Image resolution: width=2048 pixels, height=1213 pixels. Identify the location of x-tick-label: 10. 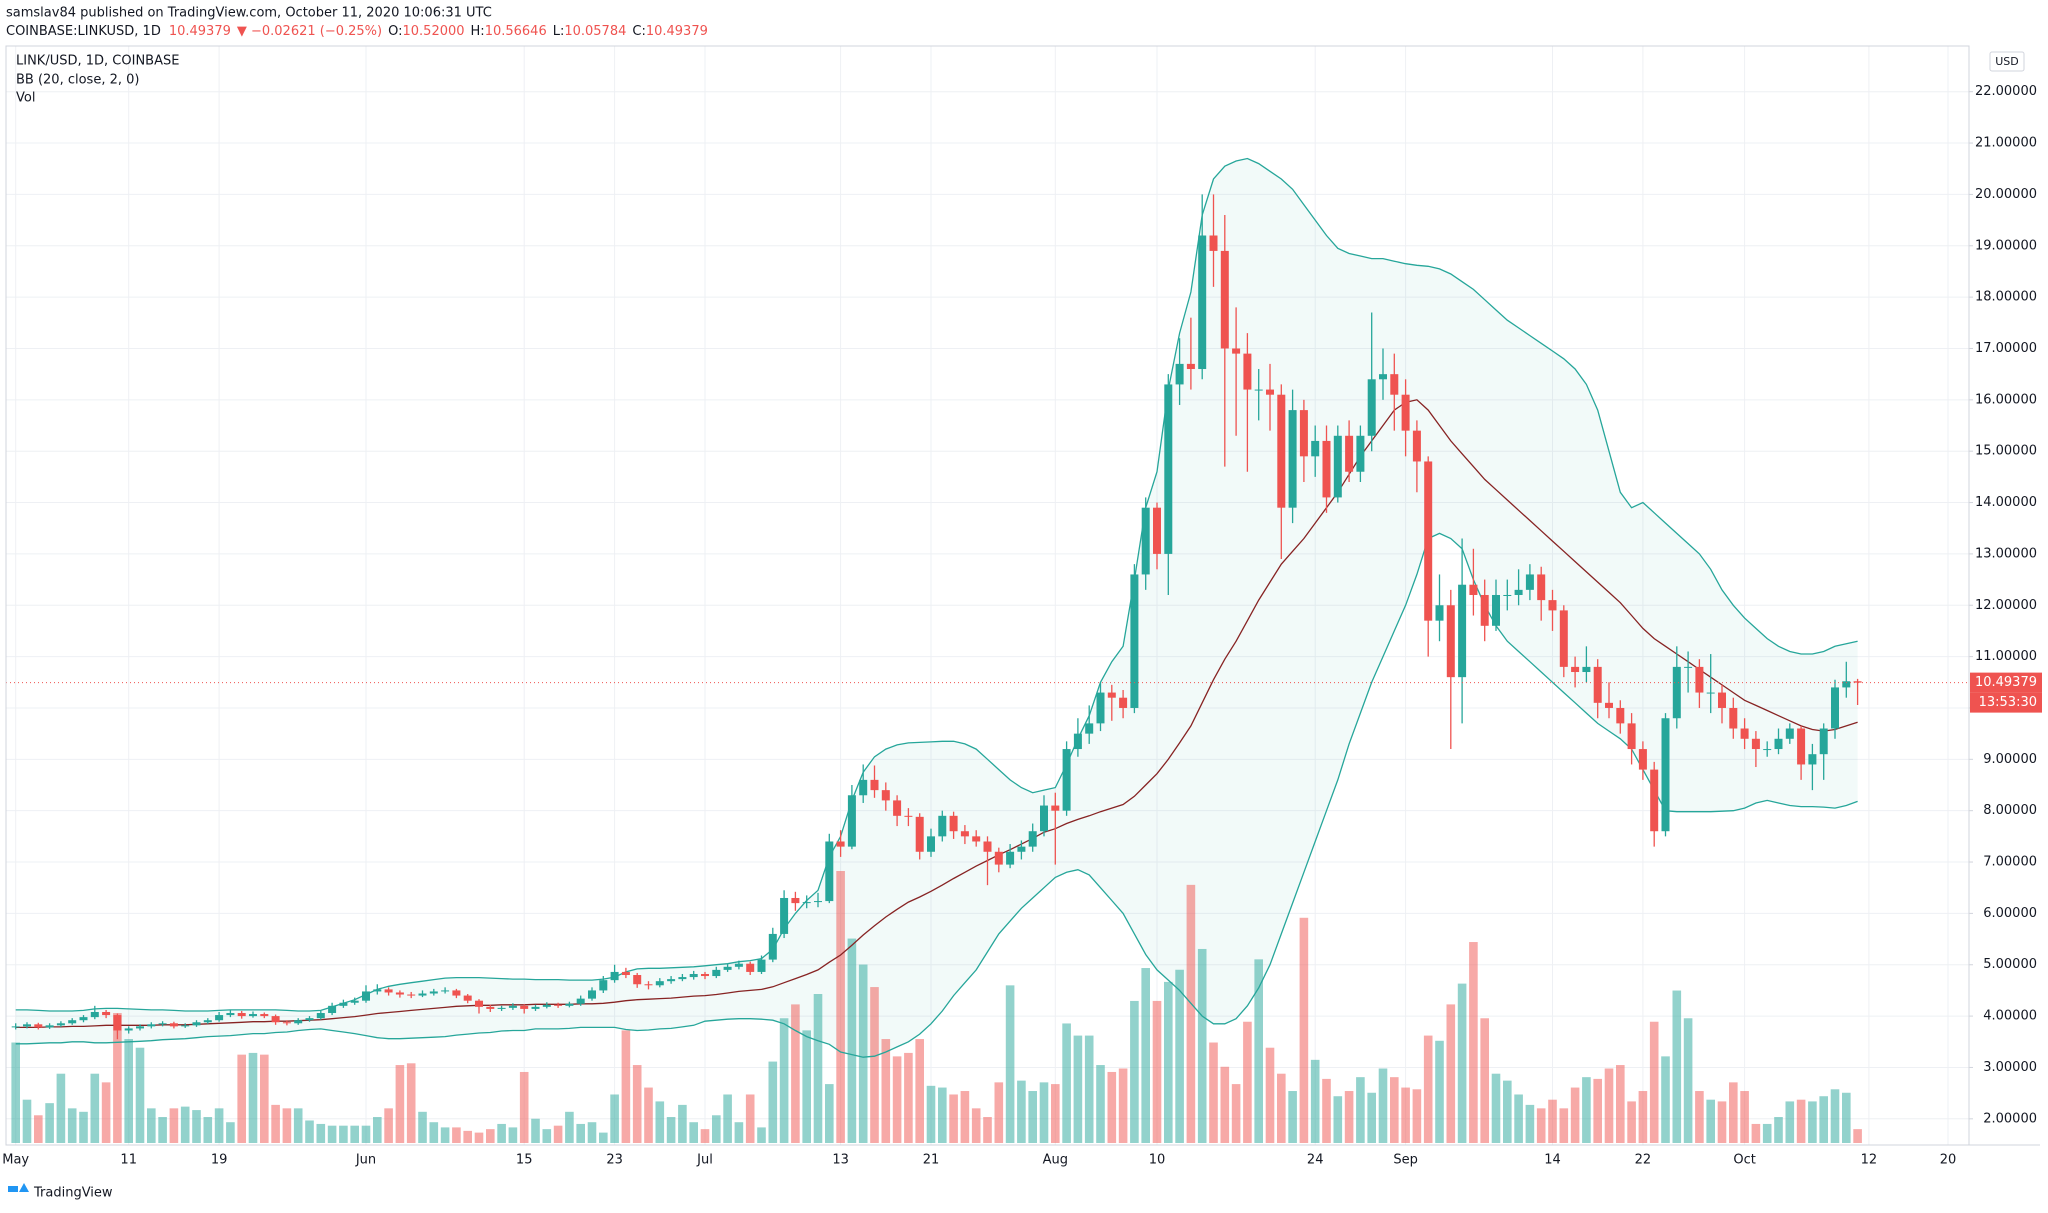
(1157, 1160).